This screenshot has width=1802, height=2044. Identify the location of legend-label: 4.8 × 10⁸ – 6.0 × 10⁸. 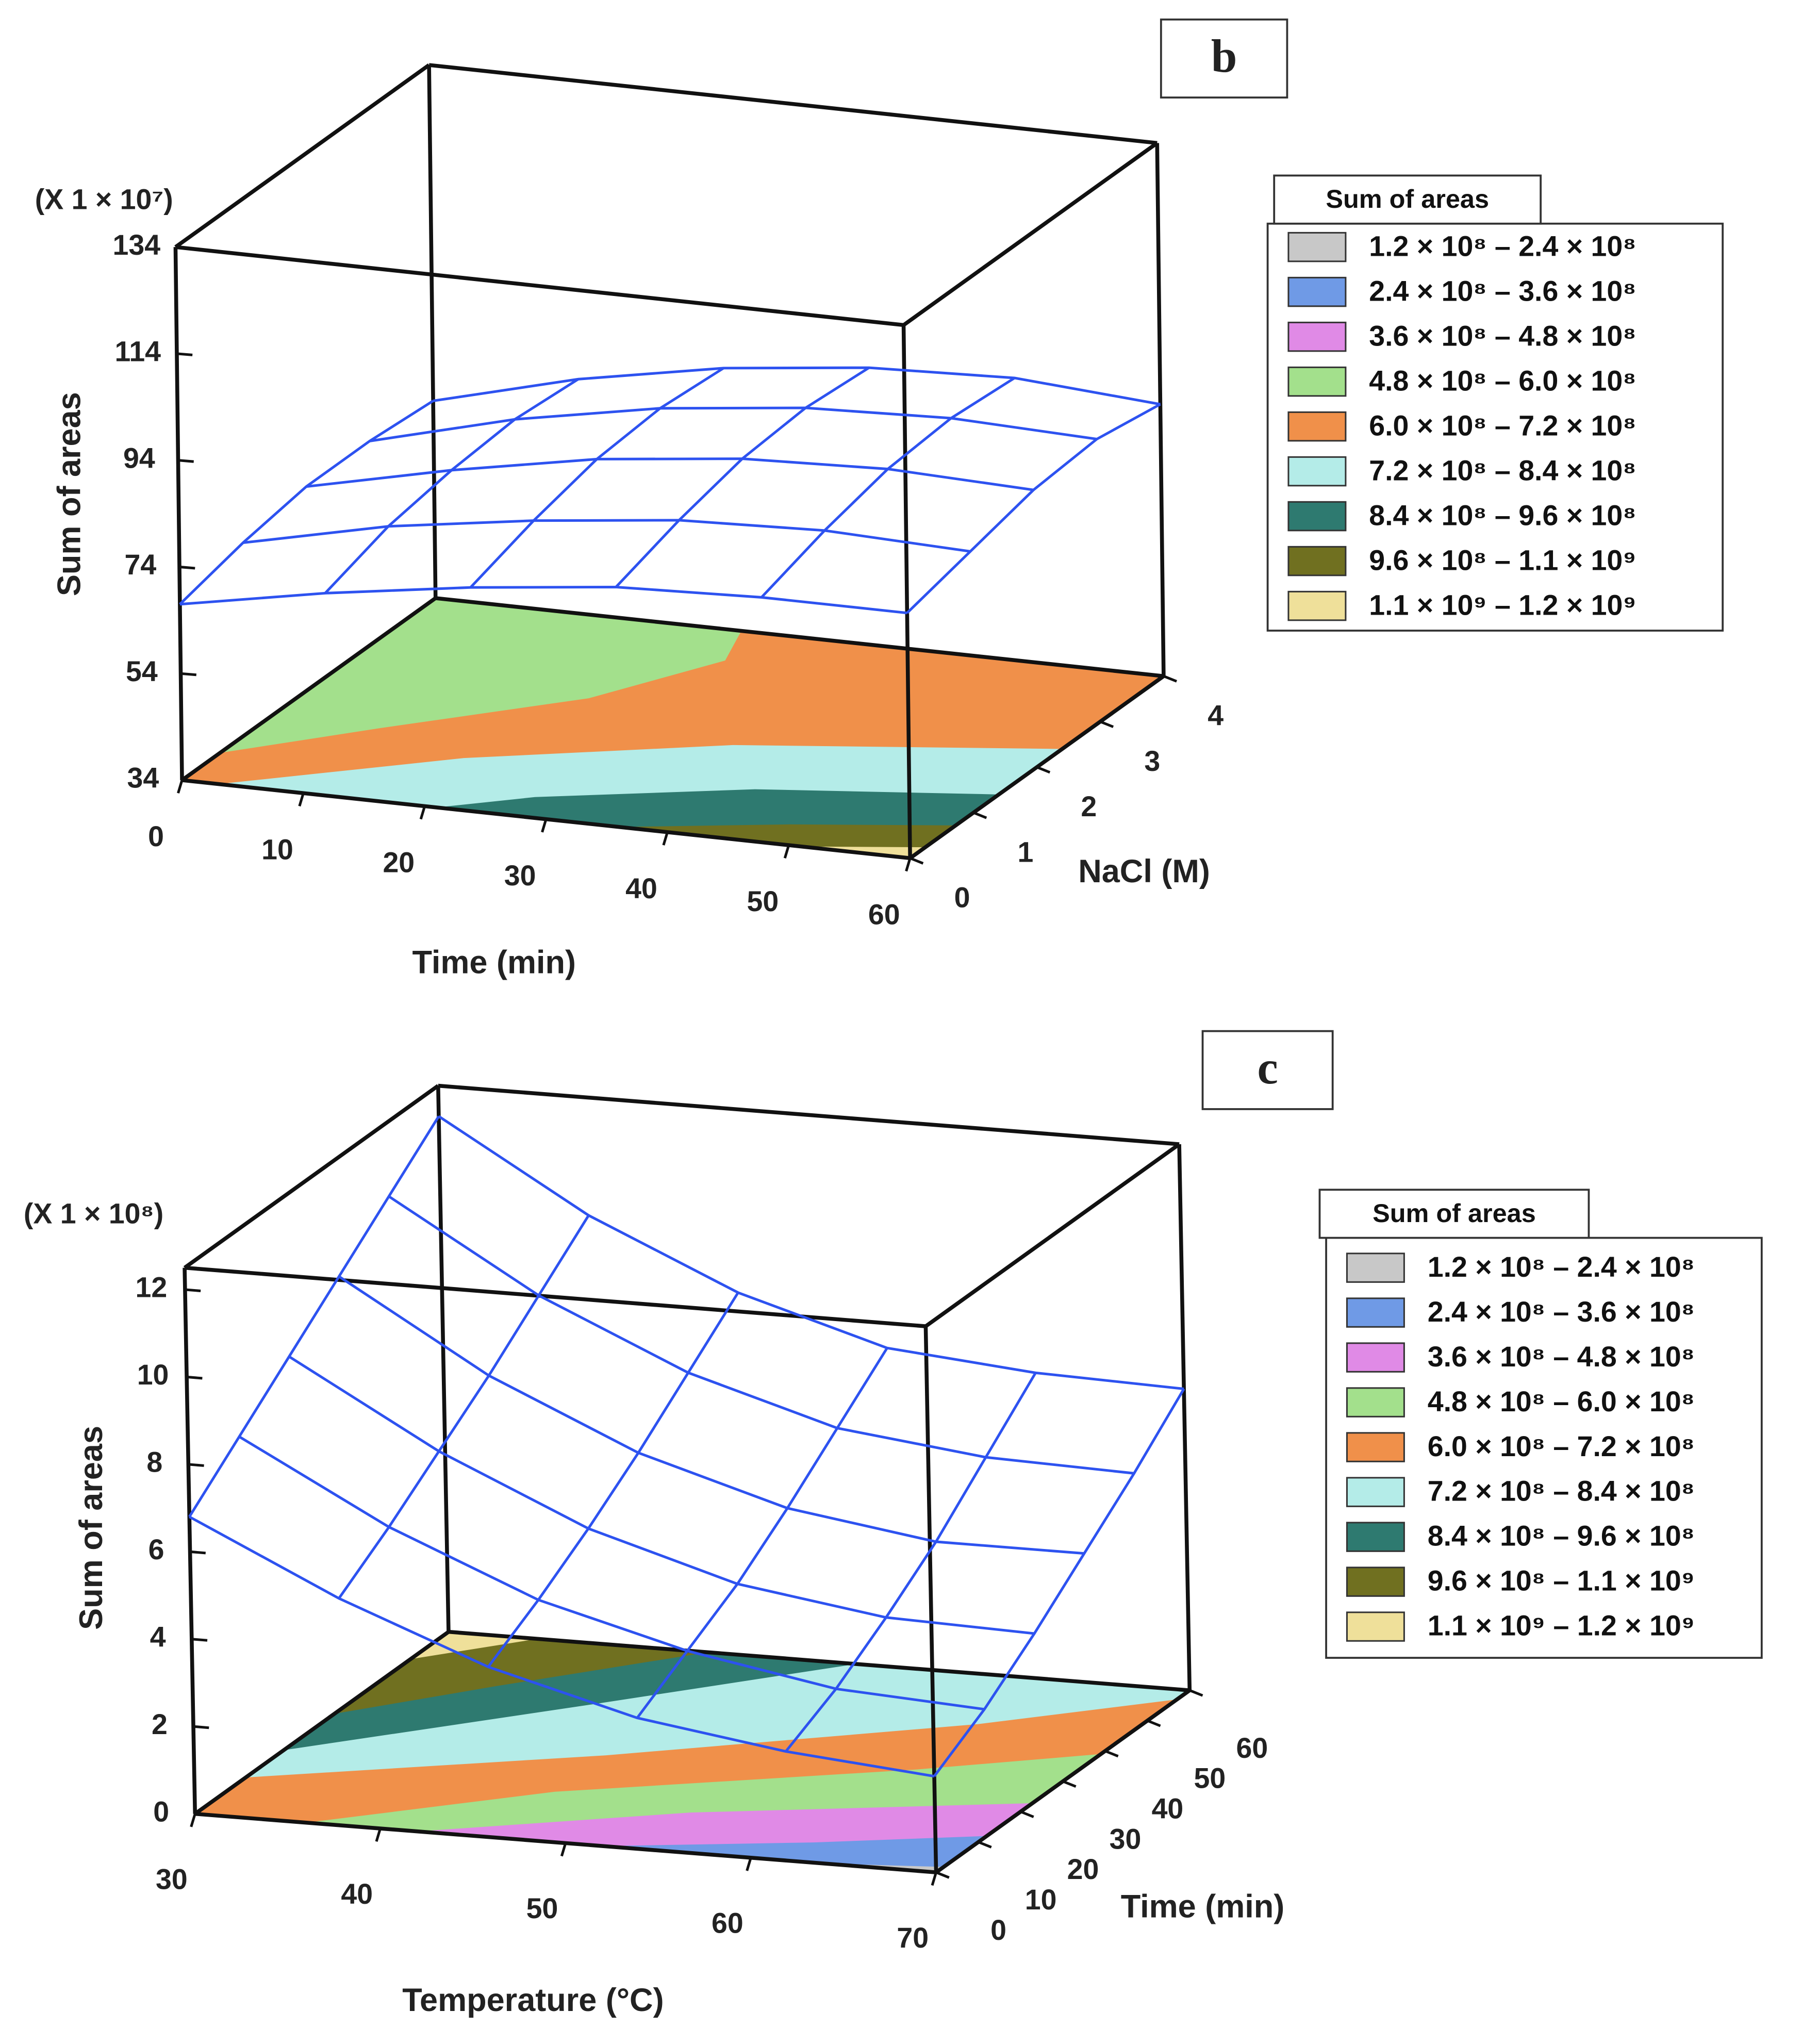
(1561, 1401).